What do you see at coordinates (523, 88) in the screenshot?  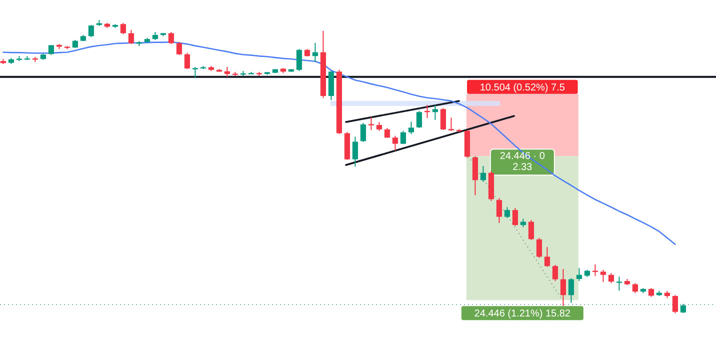 I see `band-label: 10.504 (0.52%) 7.5` at bounding box center [523, 88].